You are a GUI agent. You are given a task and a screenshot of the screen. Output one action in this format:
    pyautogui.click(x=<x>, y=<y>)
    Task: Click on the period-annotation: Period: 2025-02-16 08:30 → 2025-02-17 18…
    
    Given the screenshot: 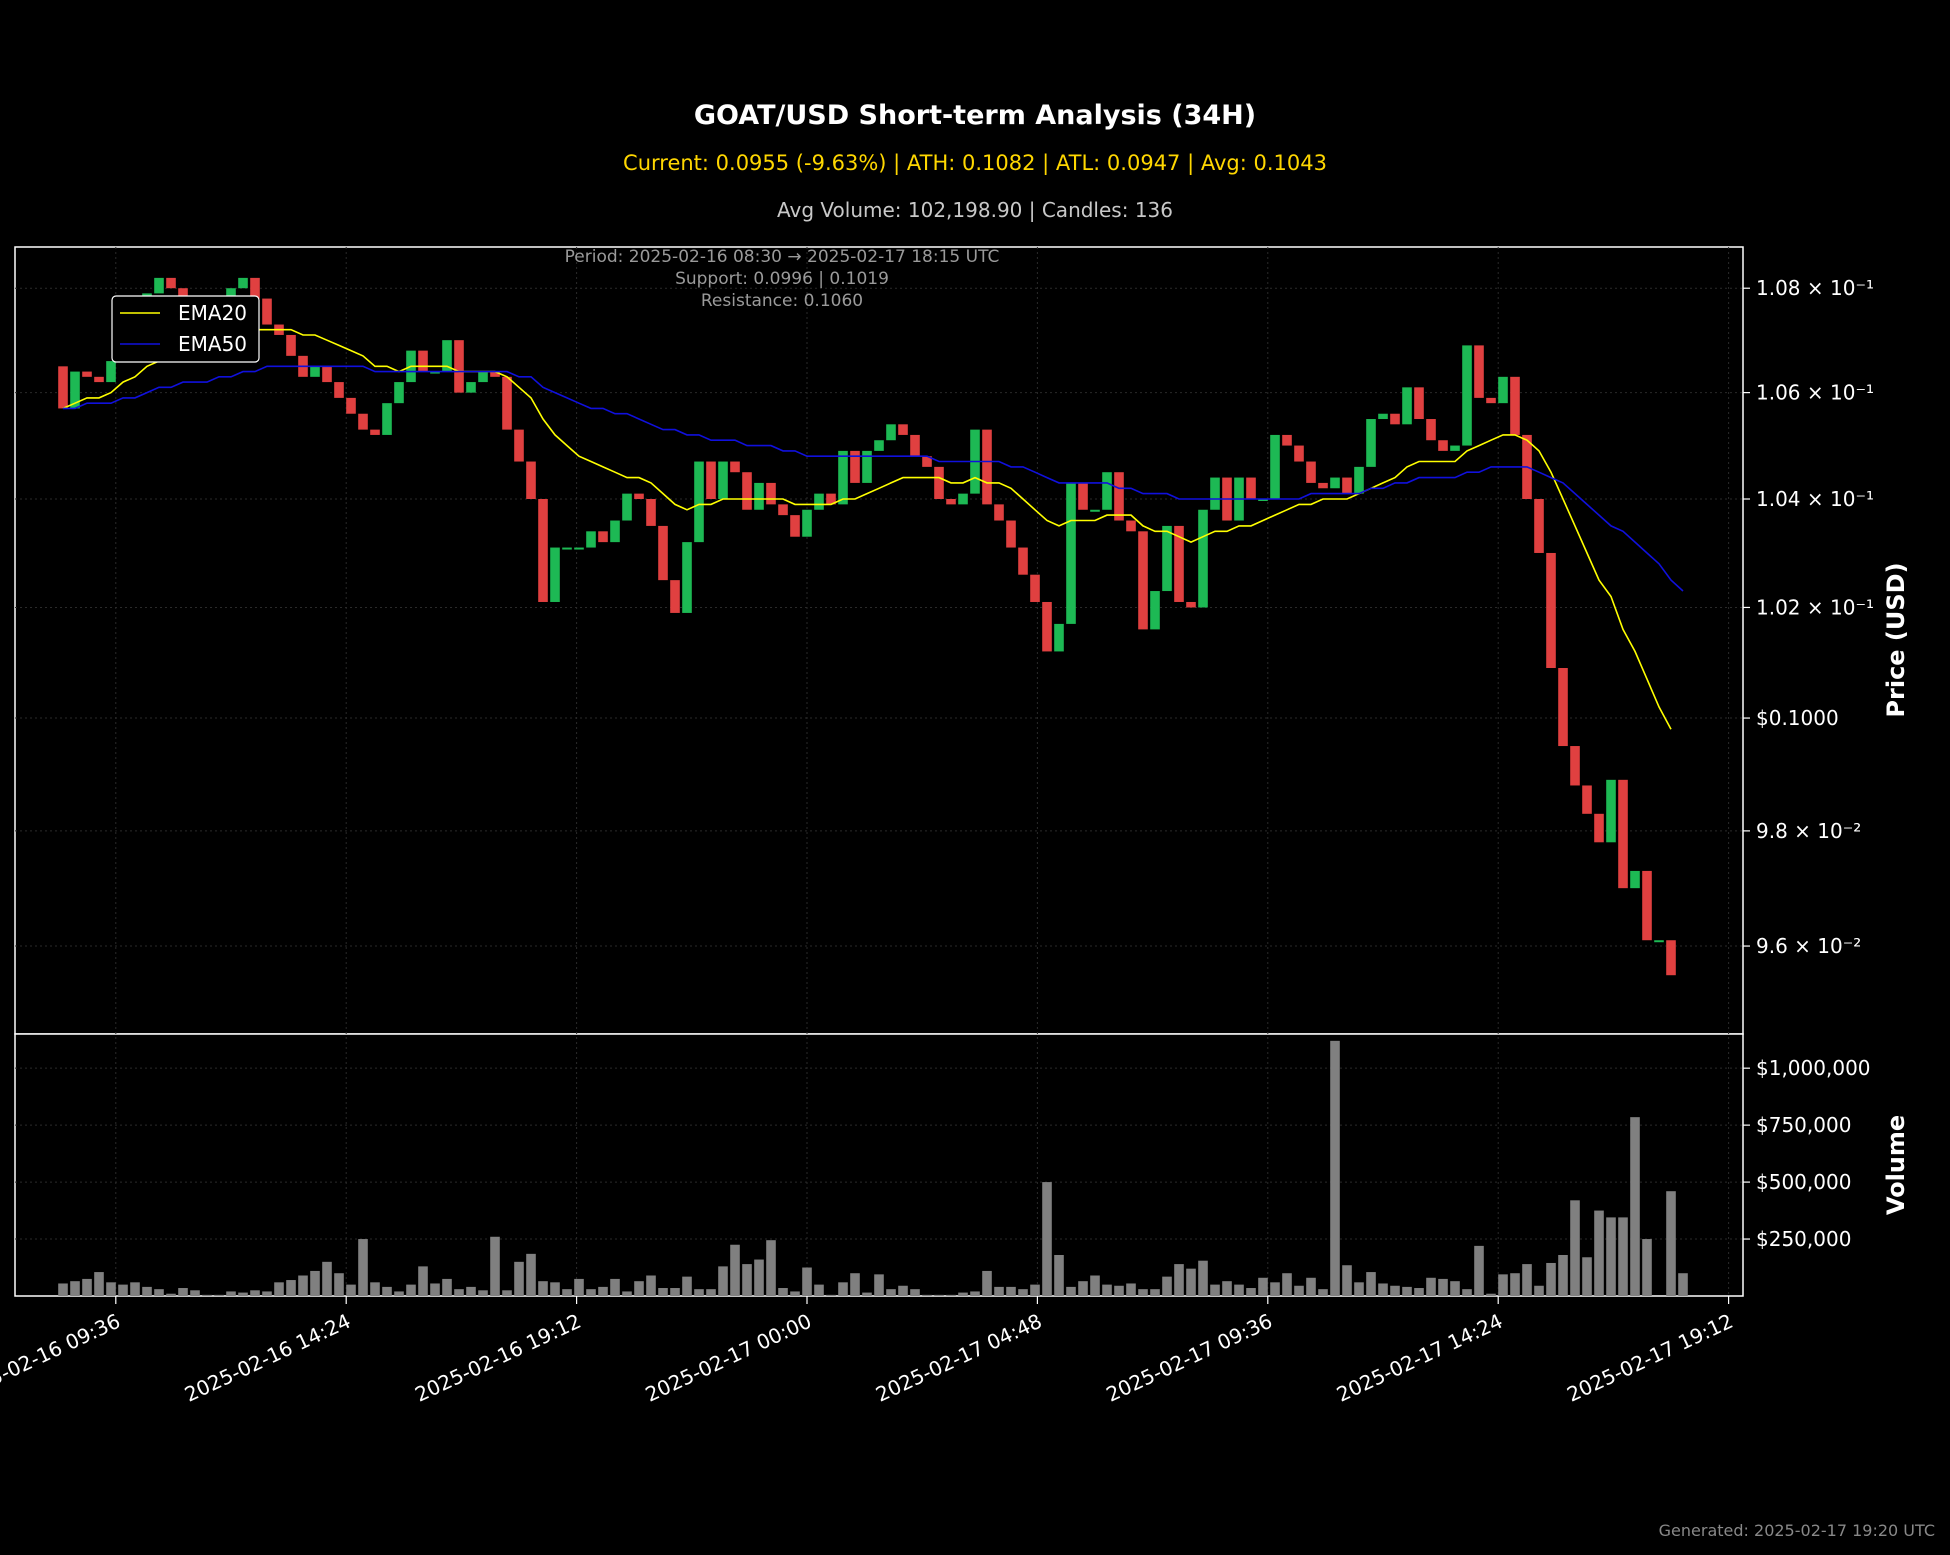 What is the action you would take?
    pyautogui.click(x=782, y=257)
    